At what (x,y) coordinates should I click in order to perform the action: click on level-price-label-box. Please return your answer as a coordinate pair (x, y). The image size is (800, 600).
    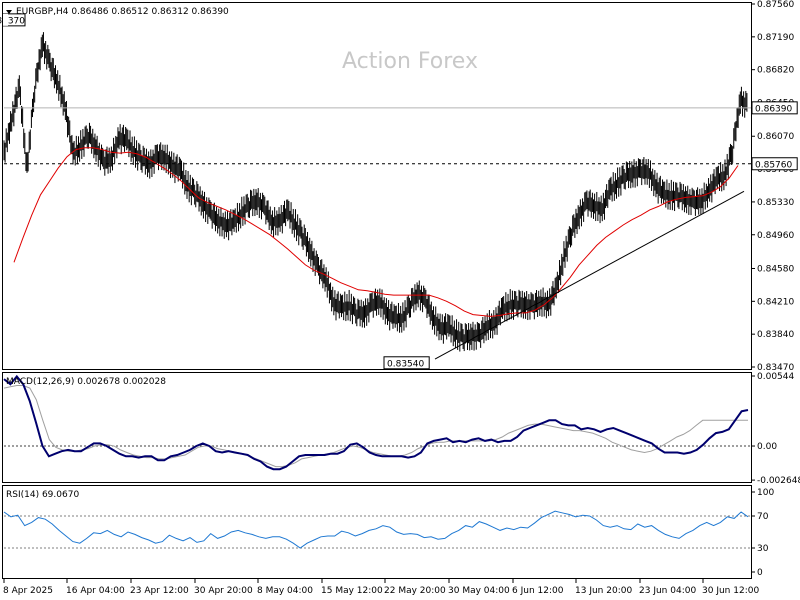
    Looking at the image, I should click on (774, 164).